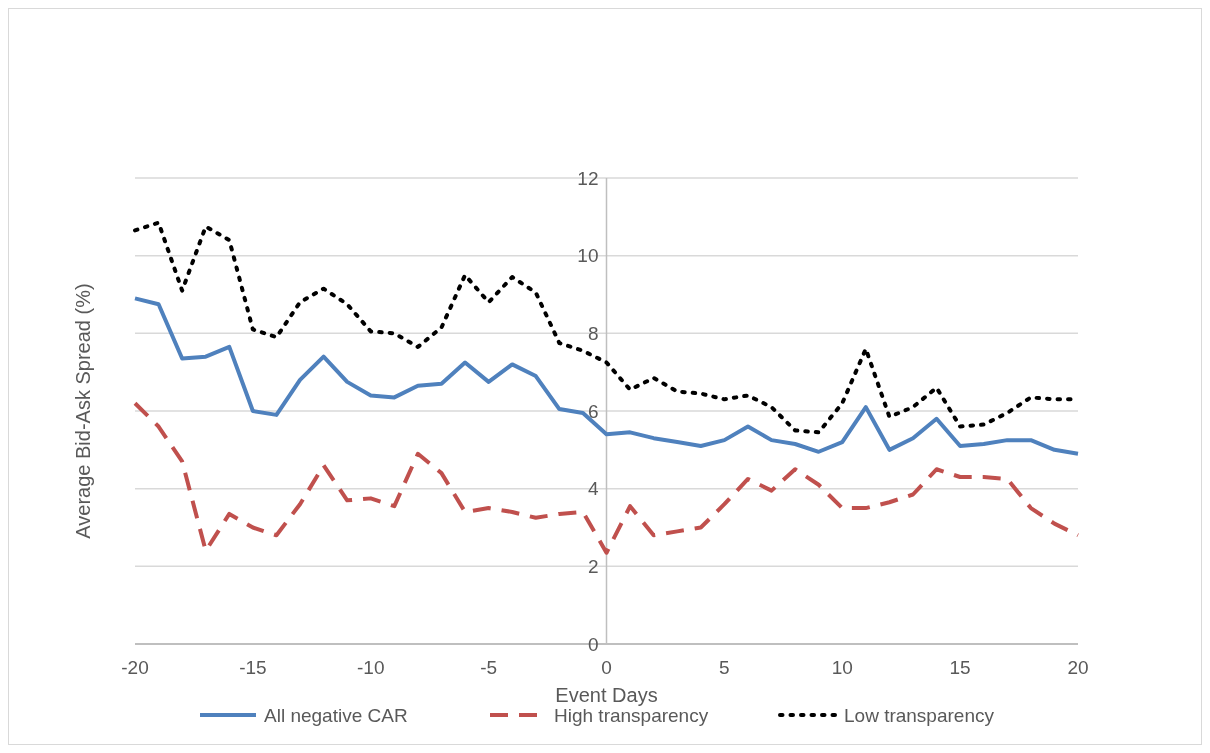 The width and height of the screenshot is (1210, 753). I want to click on x-tick-label: -15, so click(253, 667).